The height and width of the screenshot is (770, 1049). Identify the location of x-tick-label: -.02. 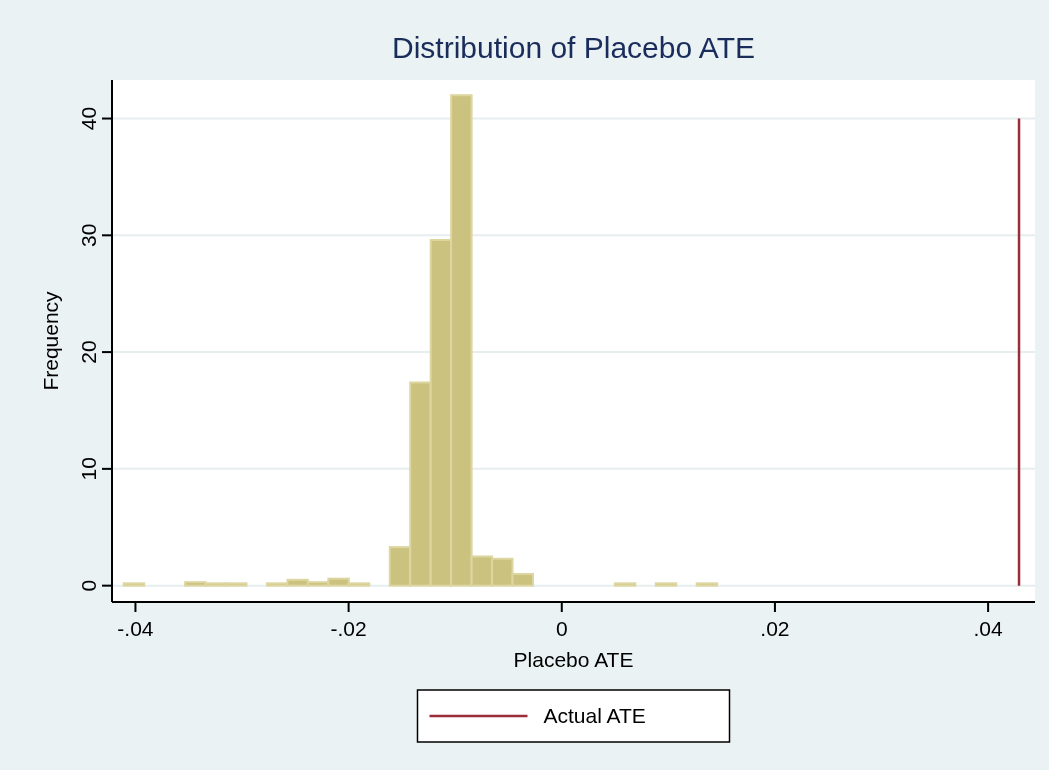
(348, 628).